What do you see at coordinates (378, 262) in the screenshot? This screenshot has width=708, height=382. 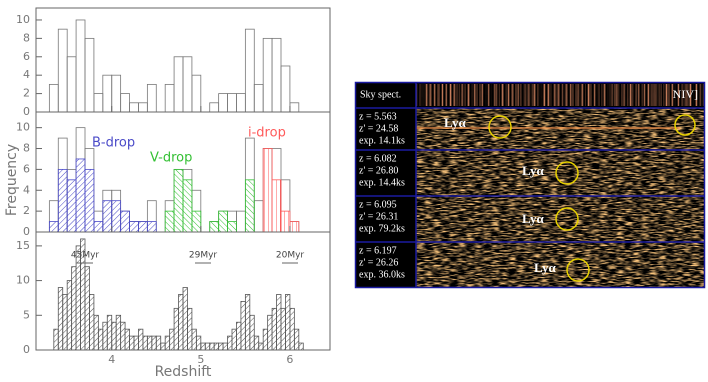 I see `spectrum-info: z' = 26.26` at bounding box center [378, 262].